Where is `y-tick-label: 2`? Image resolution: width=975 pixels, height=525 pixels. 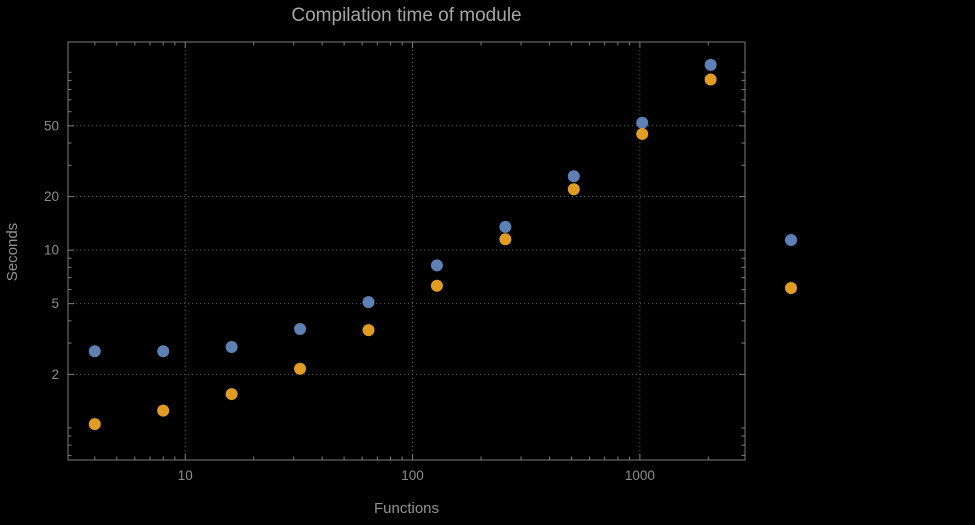 y-tick-label: 2 is located at coordinates (55, 374).